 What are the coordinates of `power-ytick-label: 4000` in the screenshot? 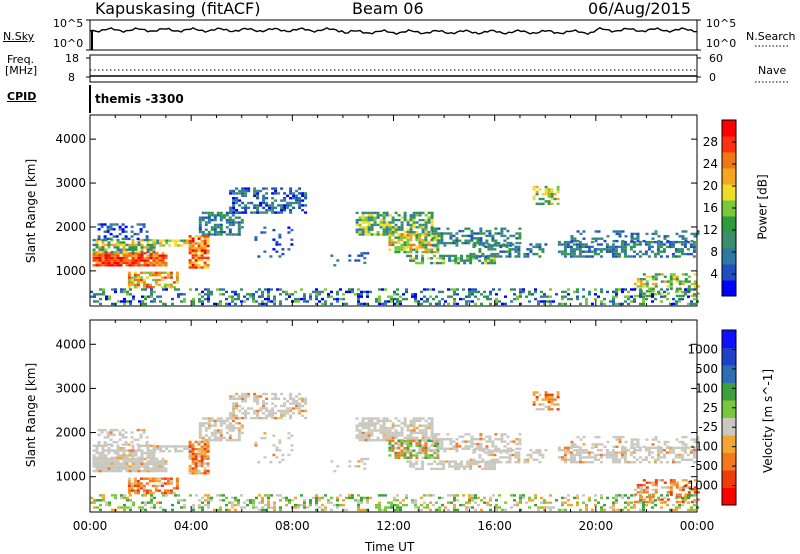 It's located at (70, 139).